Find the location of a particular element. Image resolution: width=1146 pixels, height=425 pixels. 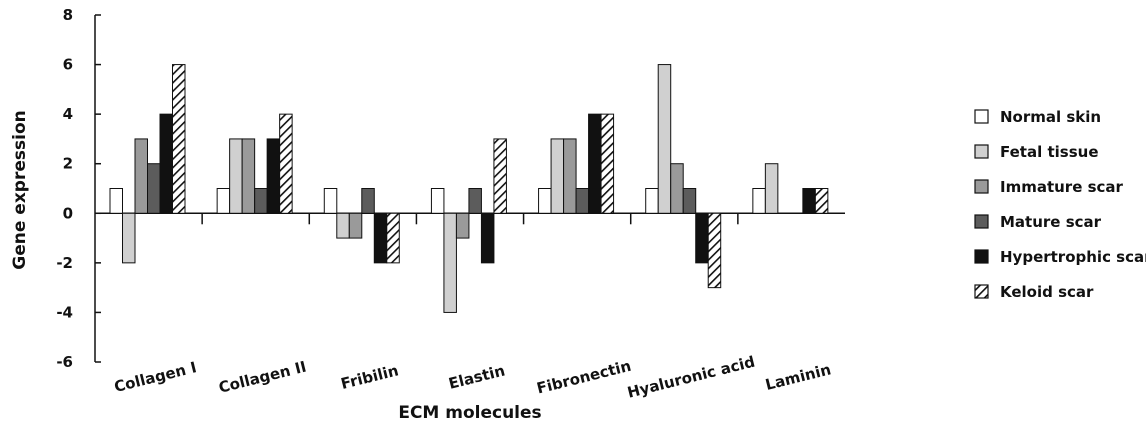

x-category-label: Laminin is located at coordinates (798, 377).